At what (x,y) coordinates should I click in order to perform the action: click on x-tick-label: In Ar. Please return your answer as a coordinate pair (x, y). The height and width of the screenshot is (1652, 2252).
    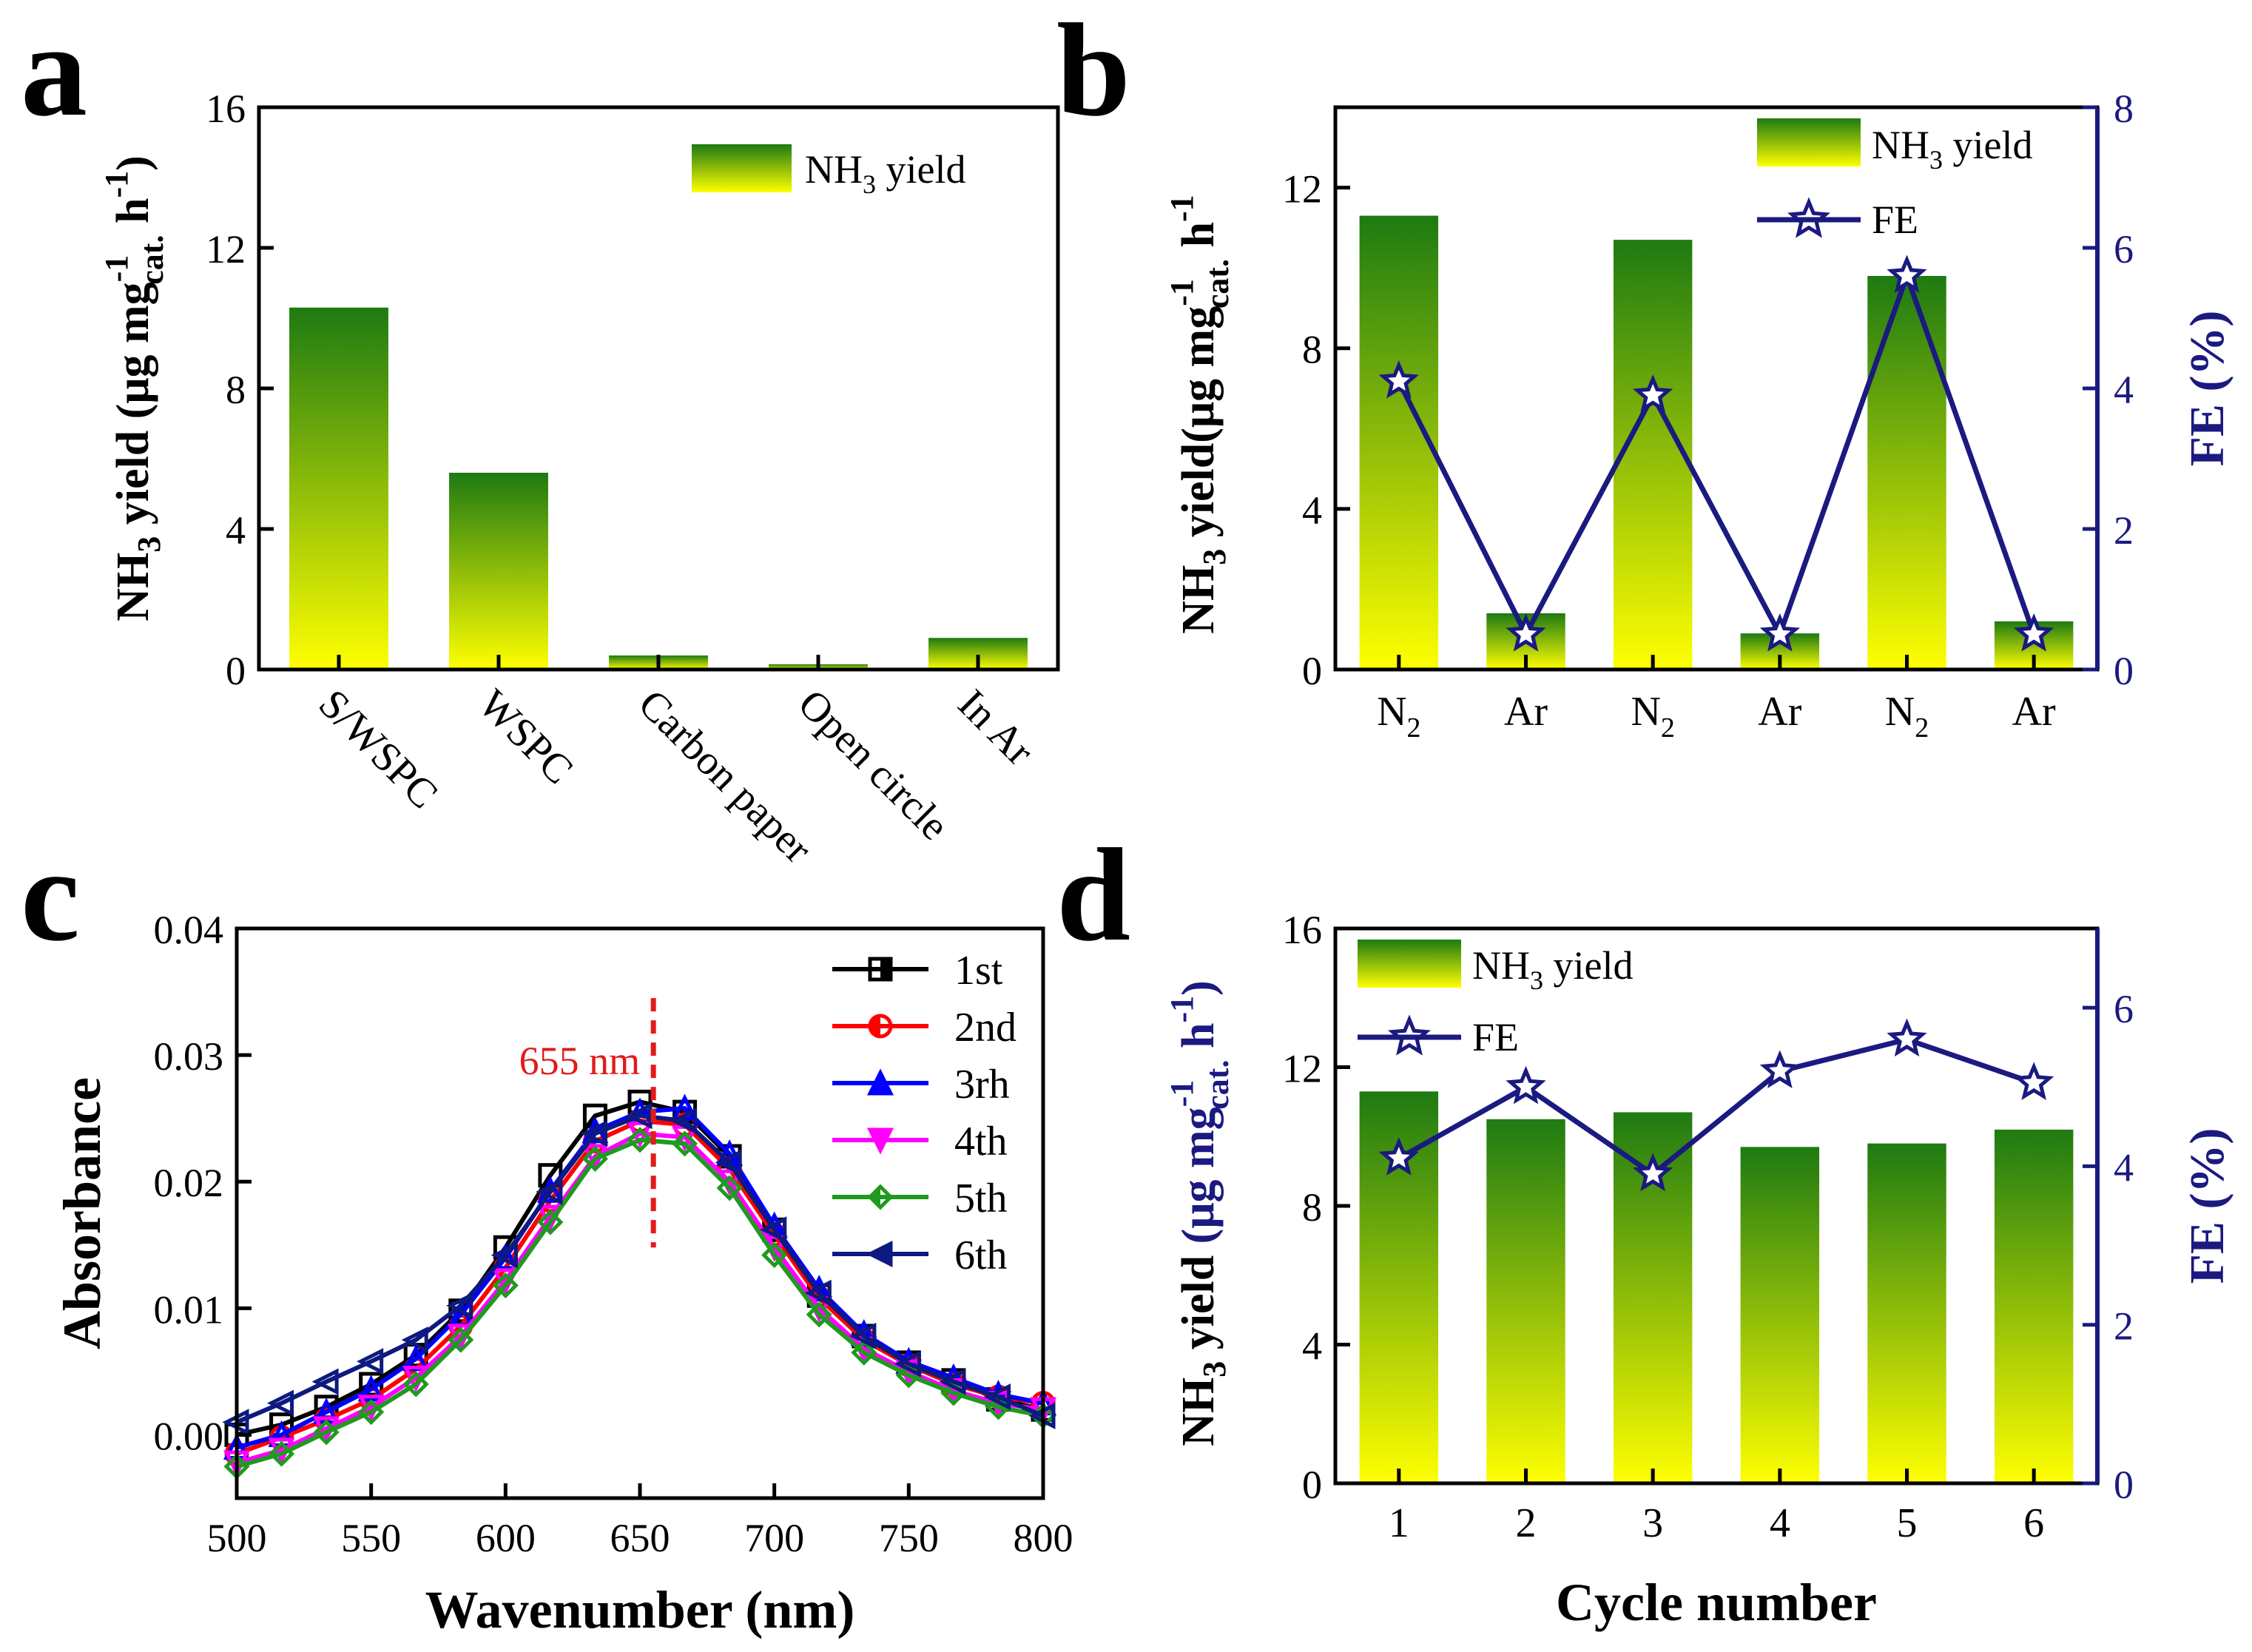
    Looking at the image, I should click on (996, 728).